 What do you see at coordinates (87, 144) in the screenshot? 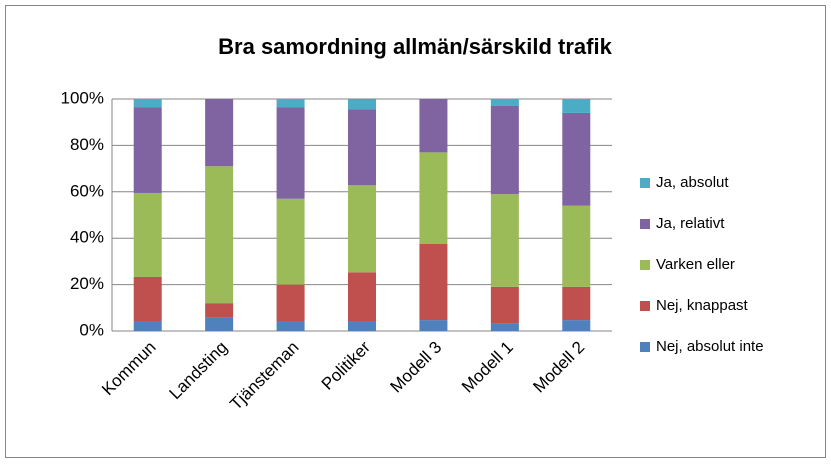
I see `y-tick-label: 80%` at bounding box center [87, 144].